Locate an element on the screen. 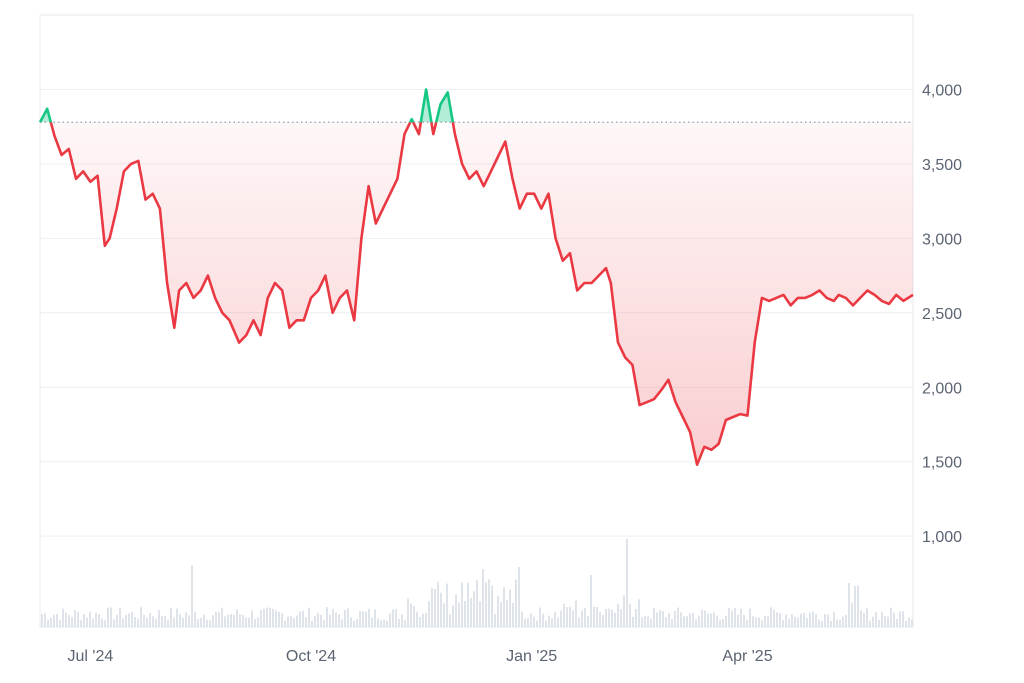  y-tick-label: 2,500 is located at coordinates (942, 314).